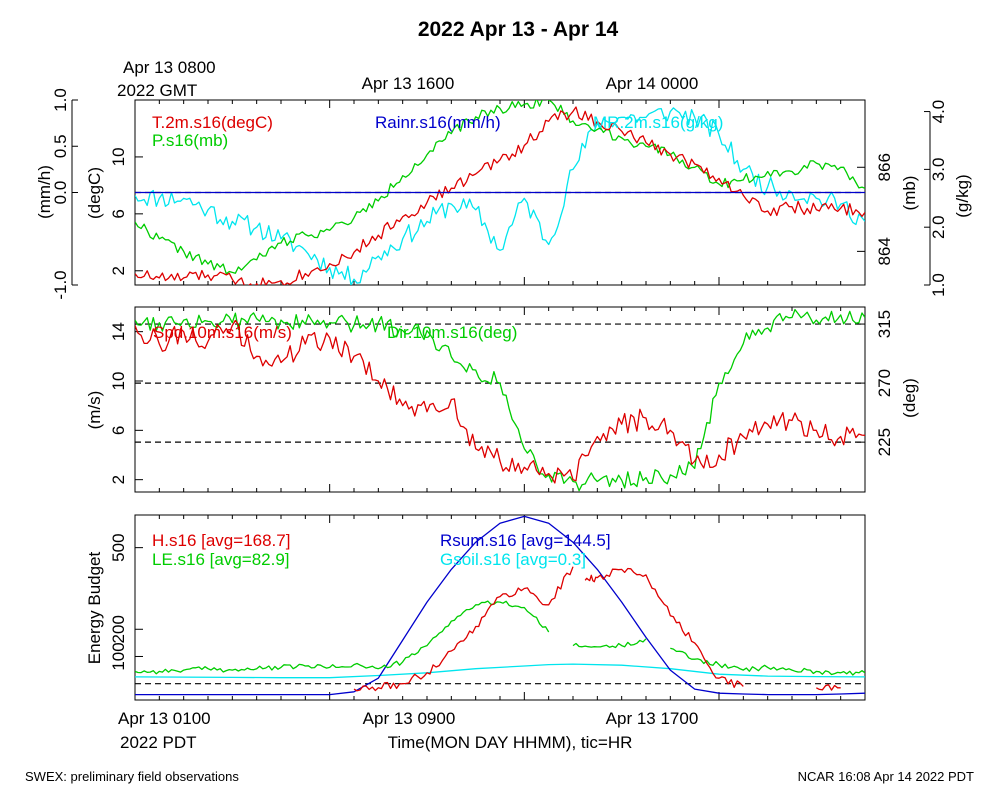 Image resolution: width=1000 pixels, height=800 pixels. What do you see at coordinates (94, 410) in the screenshot?
I see `middle-left-axis-label: (m/s)` at bounding box center [94, 410].